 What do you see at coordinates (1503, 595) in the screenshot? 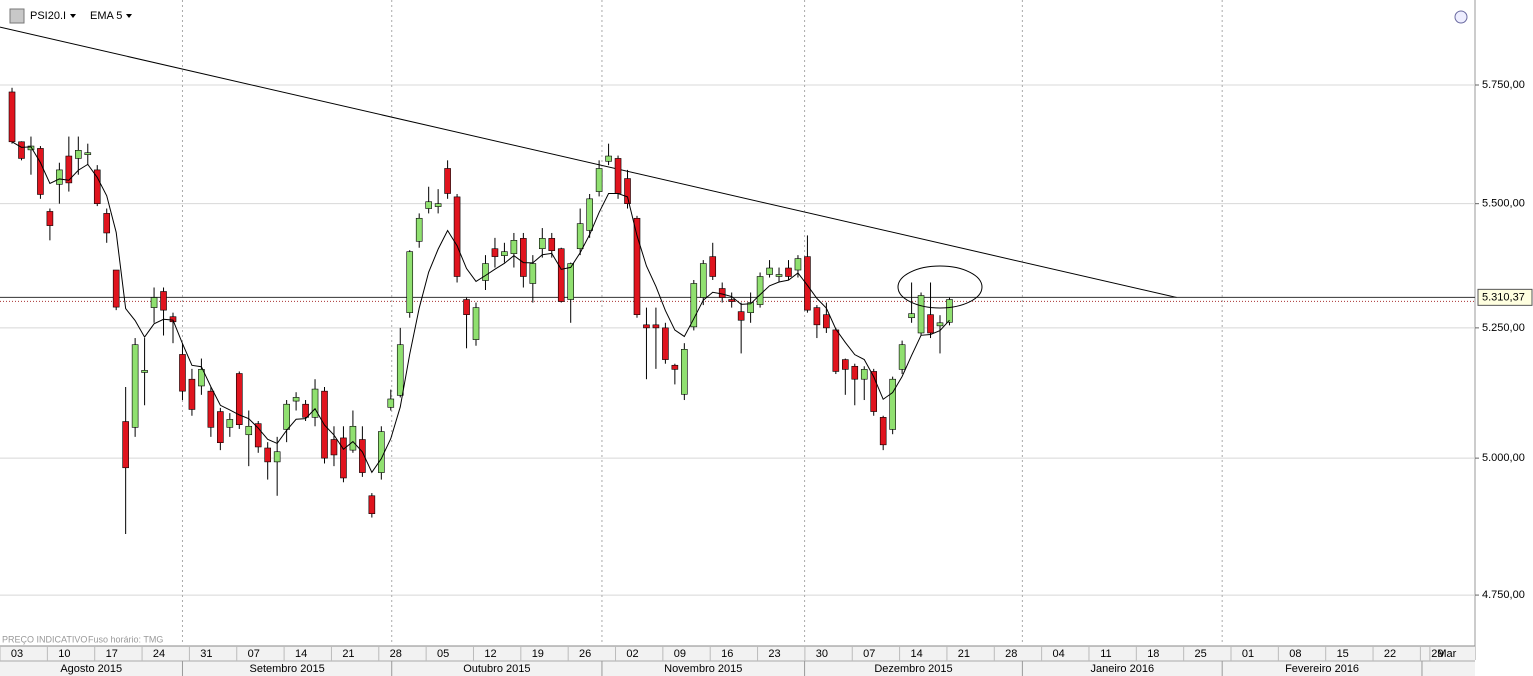
I see `y-tick-label: 4.750,00` at bounding box center [1503, 595].